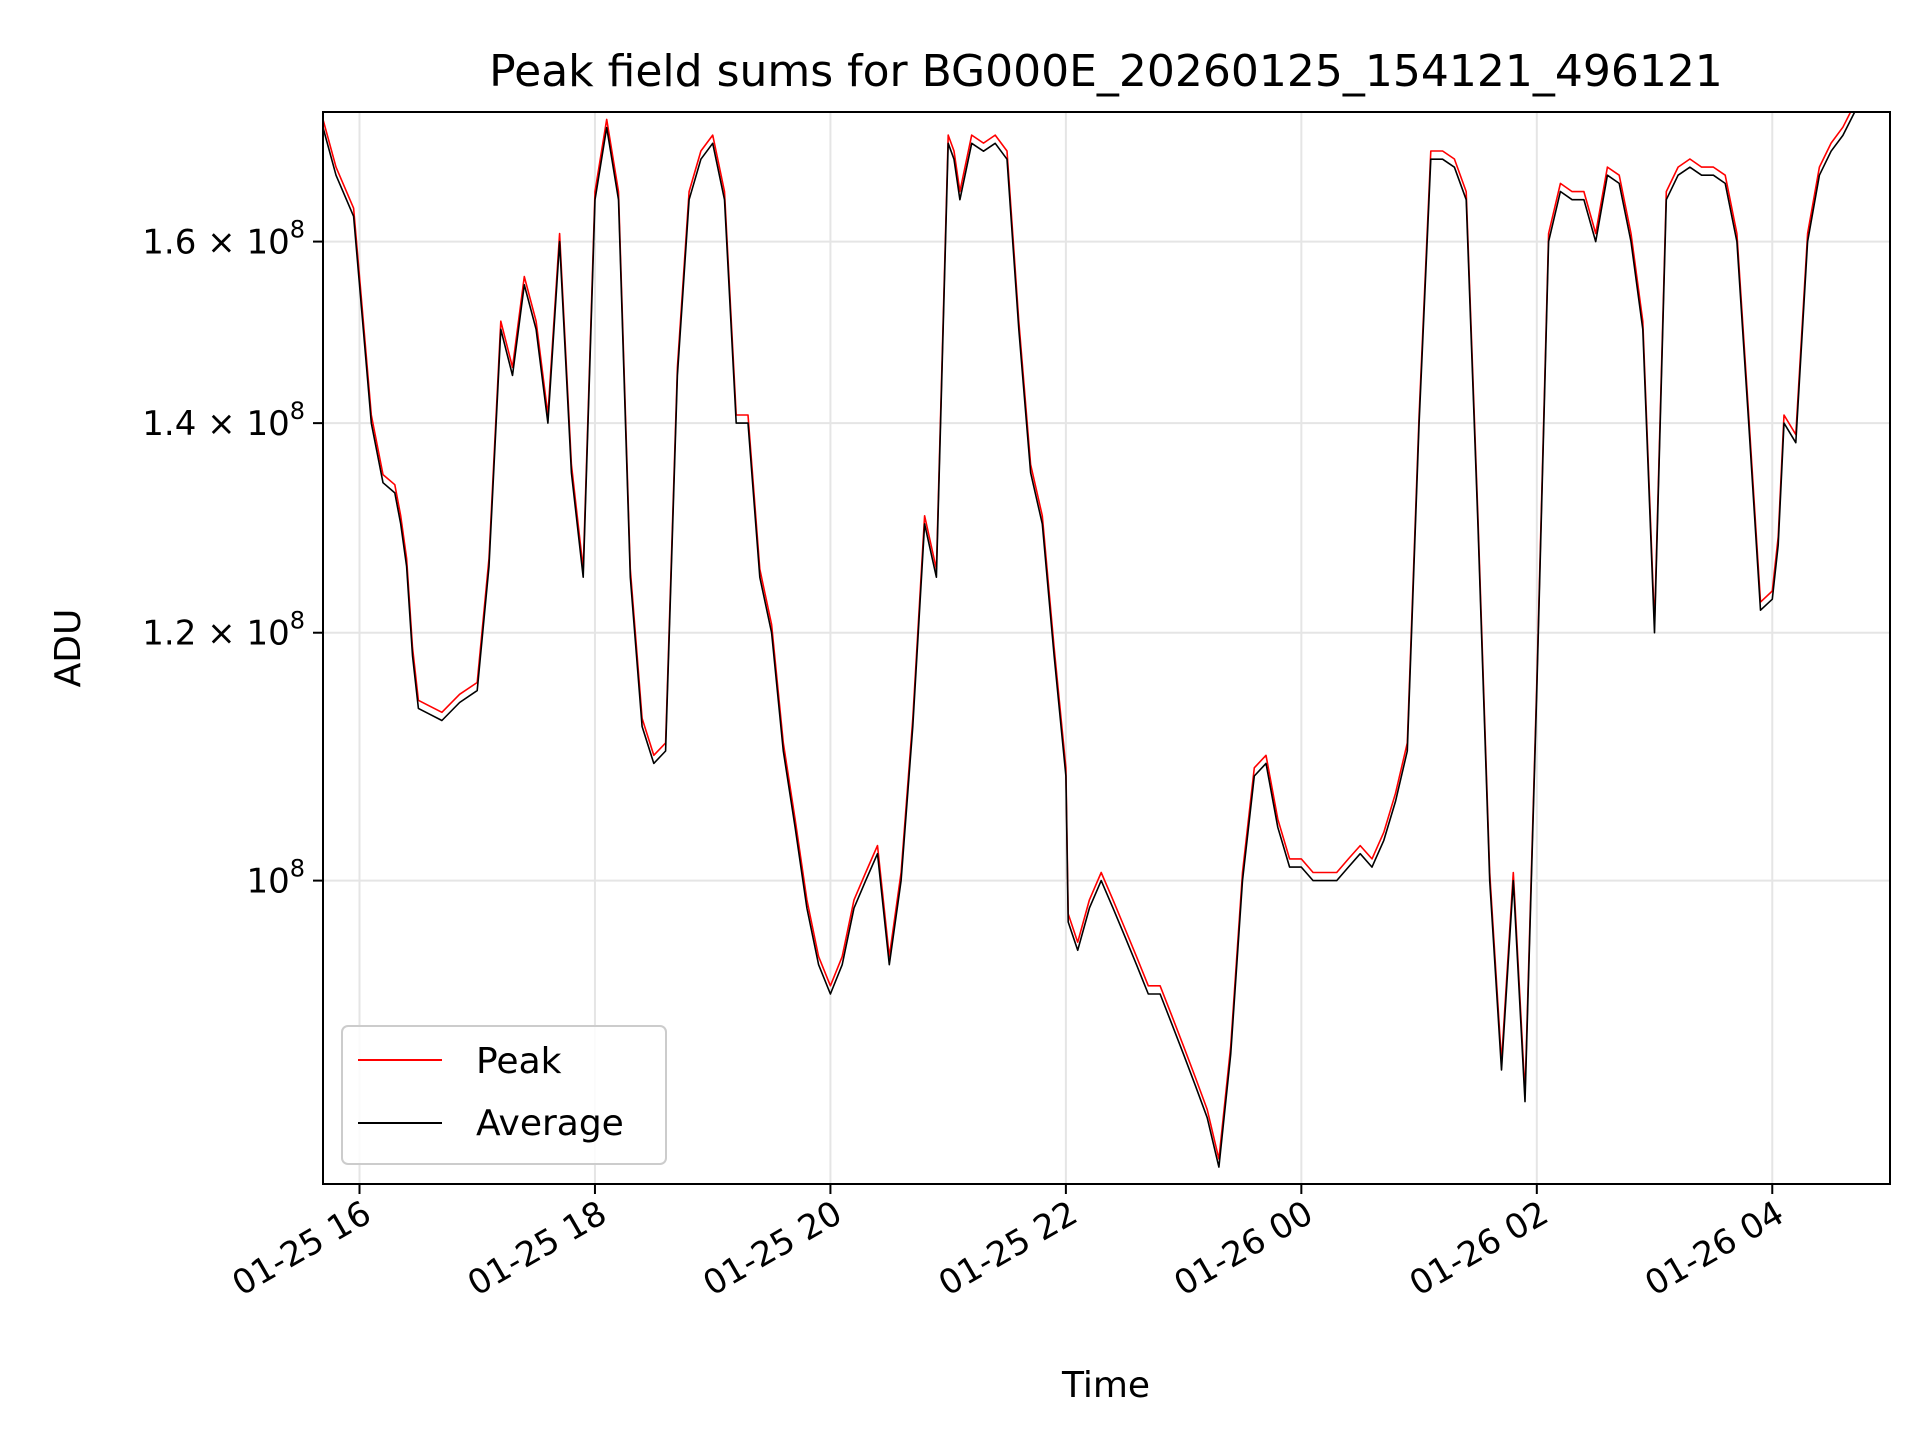 This screenshot has width=1920, height=1440. Describe the element at coordinates (302, 1248) in the screenshot. I see `x-tick-label: 01-25 16` at that location.